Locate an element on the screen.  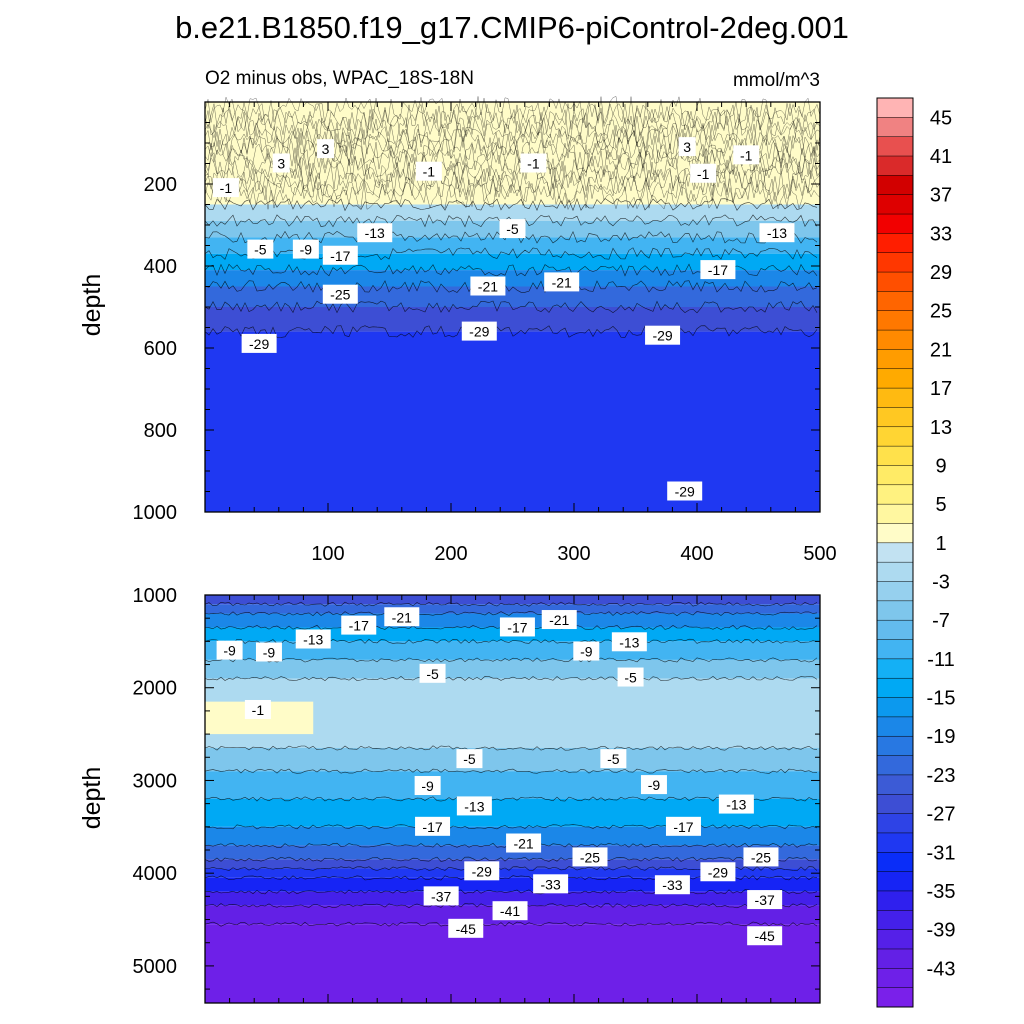
colorbar-label: 37 is located at coordinates (941, 196).